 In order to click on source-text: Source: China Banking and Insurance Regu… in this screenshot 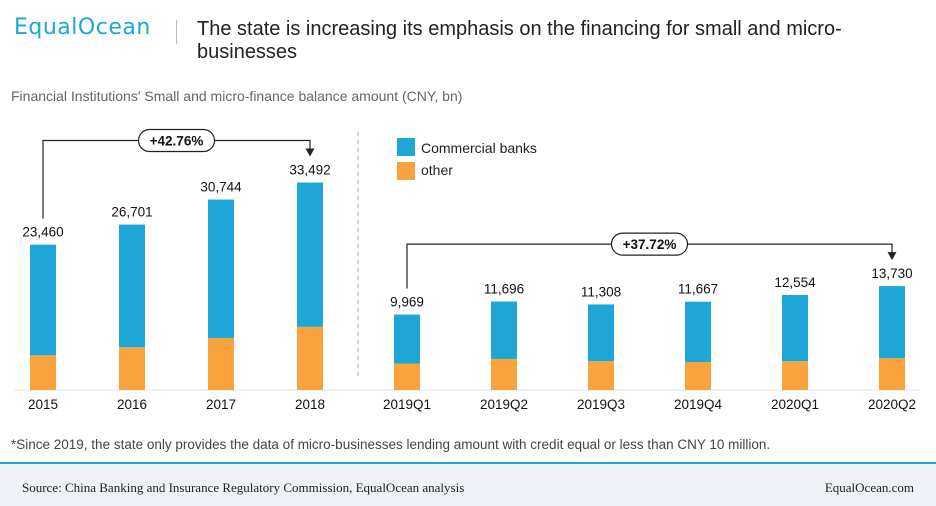, I will do `click(243, 487)`.